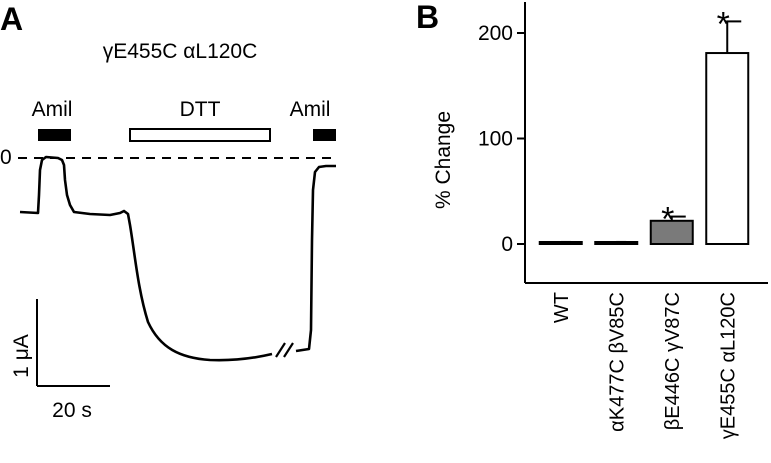  What do you see at coordinates (200, 135) in the screenshot?
I see `dtt-bar` at bounding box center [200, 135].